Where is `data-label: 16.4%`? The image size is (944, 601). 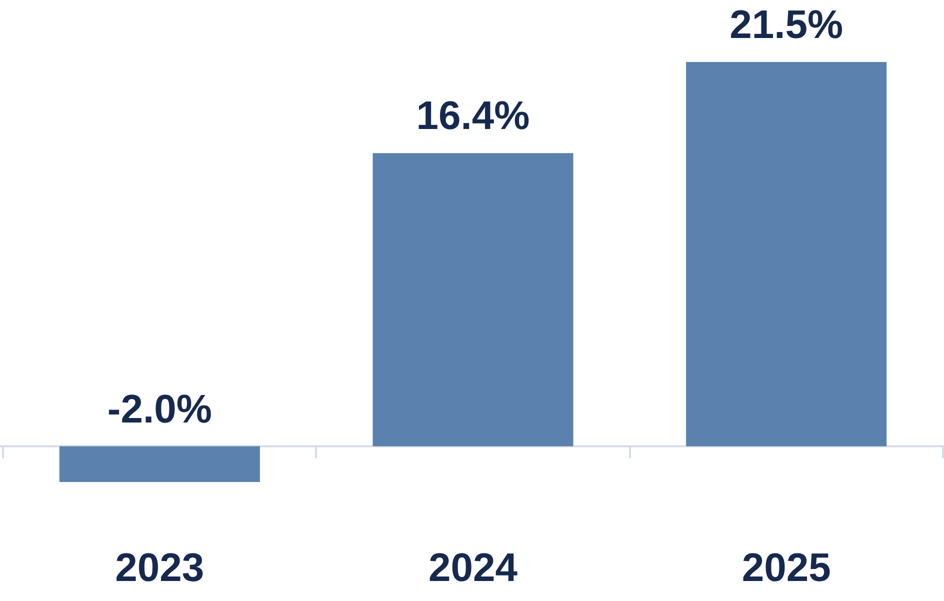
data-label: 16.4% is located at coordinates (473, 116).